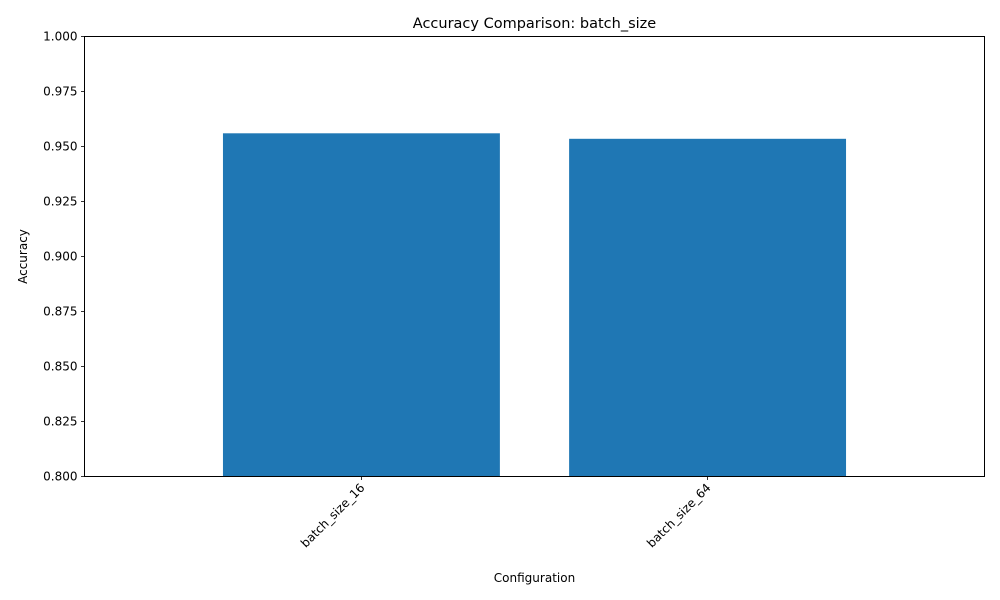 Image resolution: width=1000 pixels, height=600 pixels. Describe the element at coordinates (60, 202) in the screenshot. I see `y-tick-label: 0.925` at that location.